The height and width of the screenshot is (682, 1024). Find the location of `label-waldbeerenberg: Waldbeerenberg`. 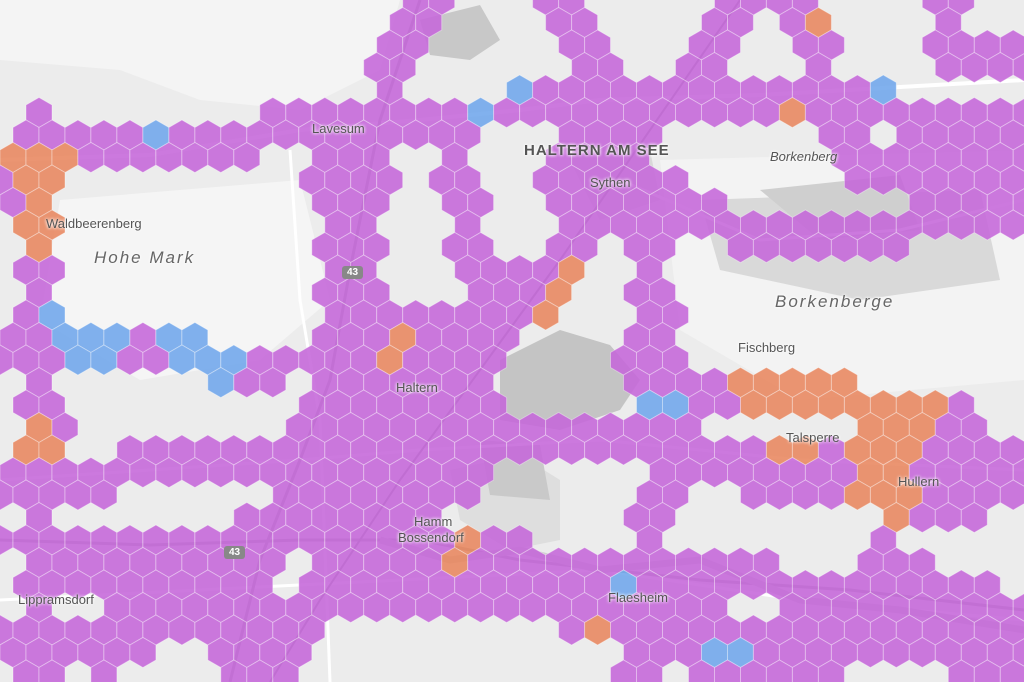

label-waldbeerenberg: Waldbeerenberg is located at coordinates (94, 223).